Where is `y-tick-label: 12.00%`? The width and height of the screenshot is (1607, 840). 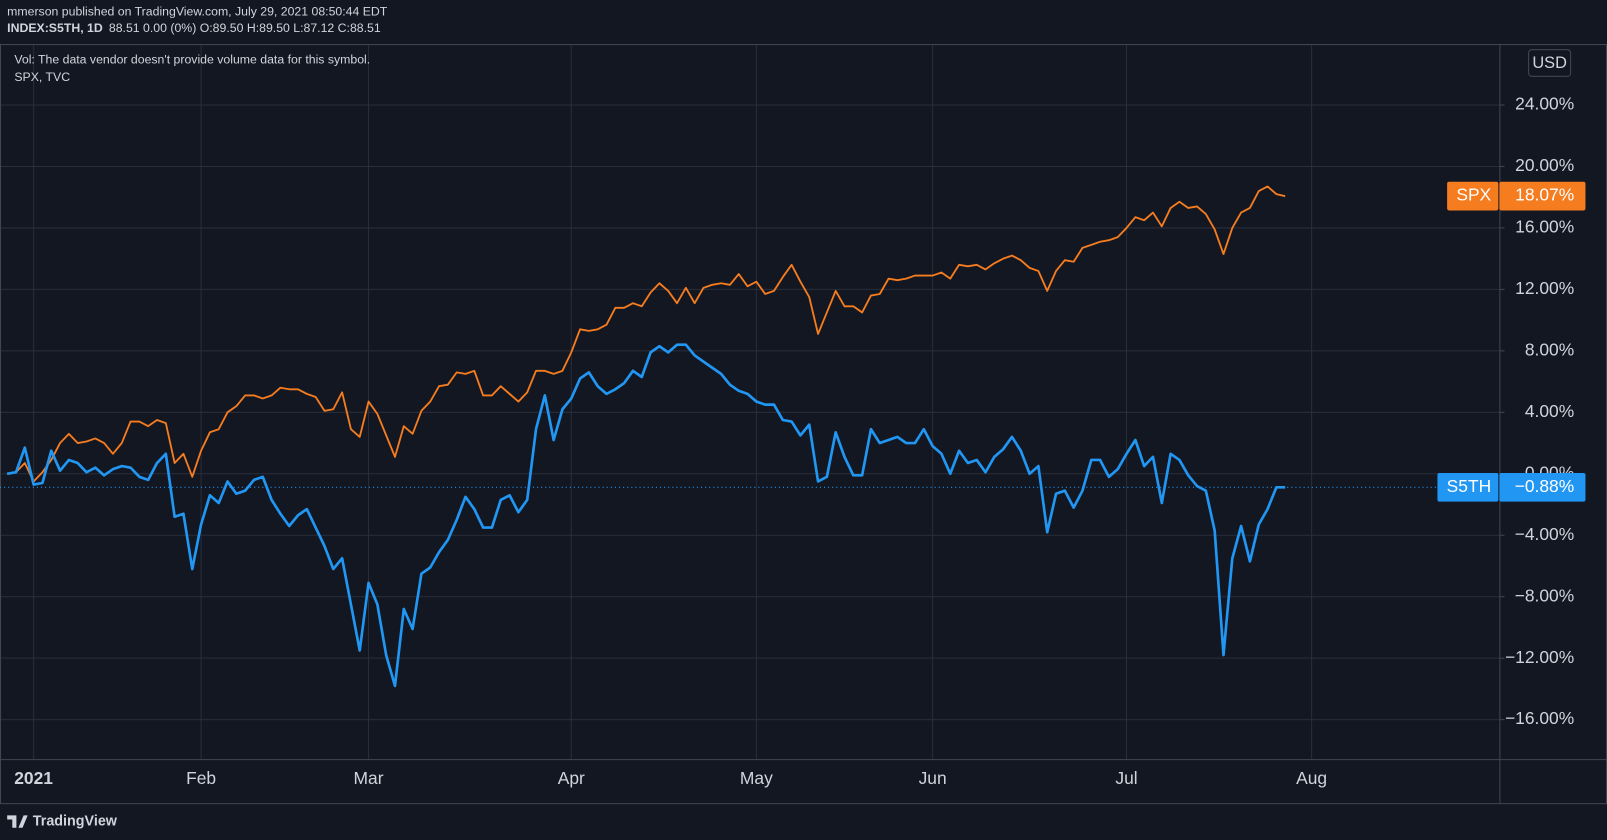 y-tick-label: 12.00% is located at coordinates (1544, 288).